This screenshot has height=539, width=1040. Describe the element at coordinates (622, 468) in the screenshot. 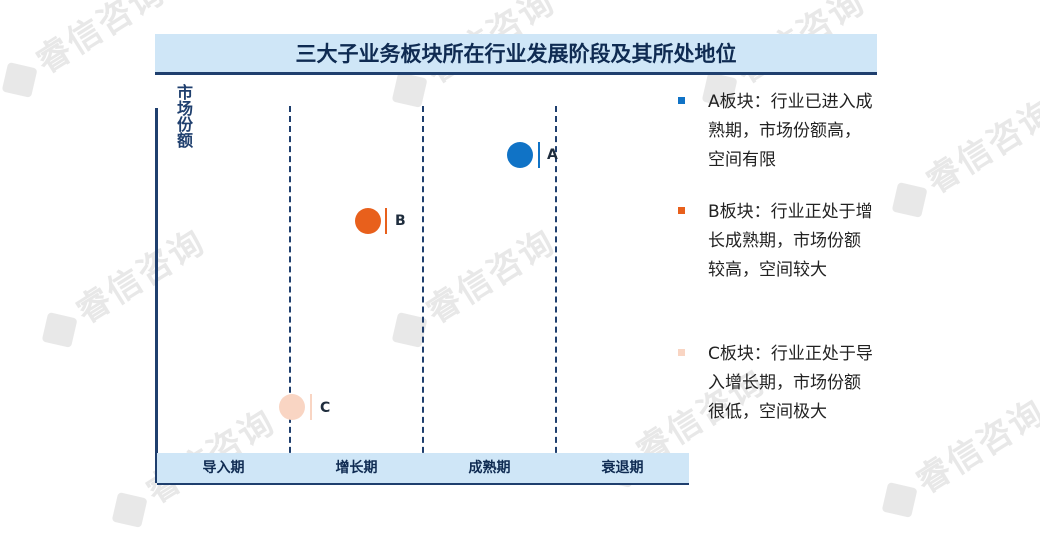

I see `stage-label-decline: 衰退期` at that location.